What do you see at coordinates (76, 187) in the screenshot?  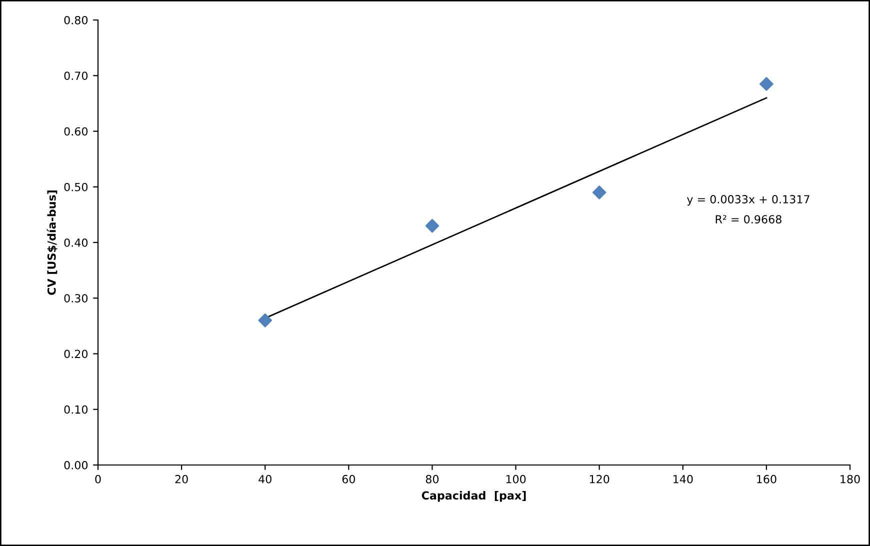 I see `y-tick-label: 0.50` at bounding box center [76, 187].